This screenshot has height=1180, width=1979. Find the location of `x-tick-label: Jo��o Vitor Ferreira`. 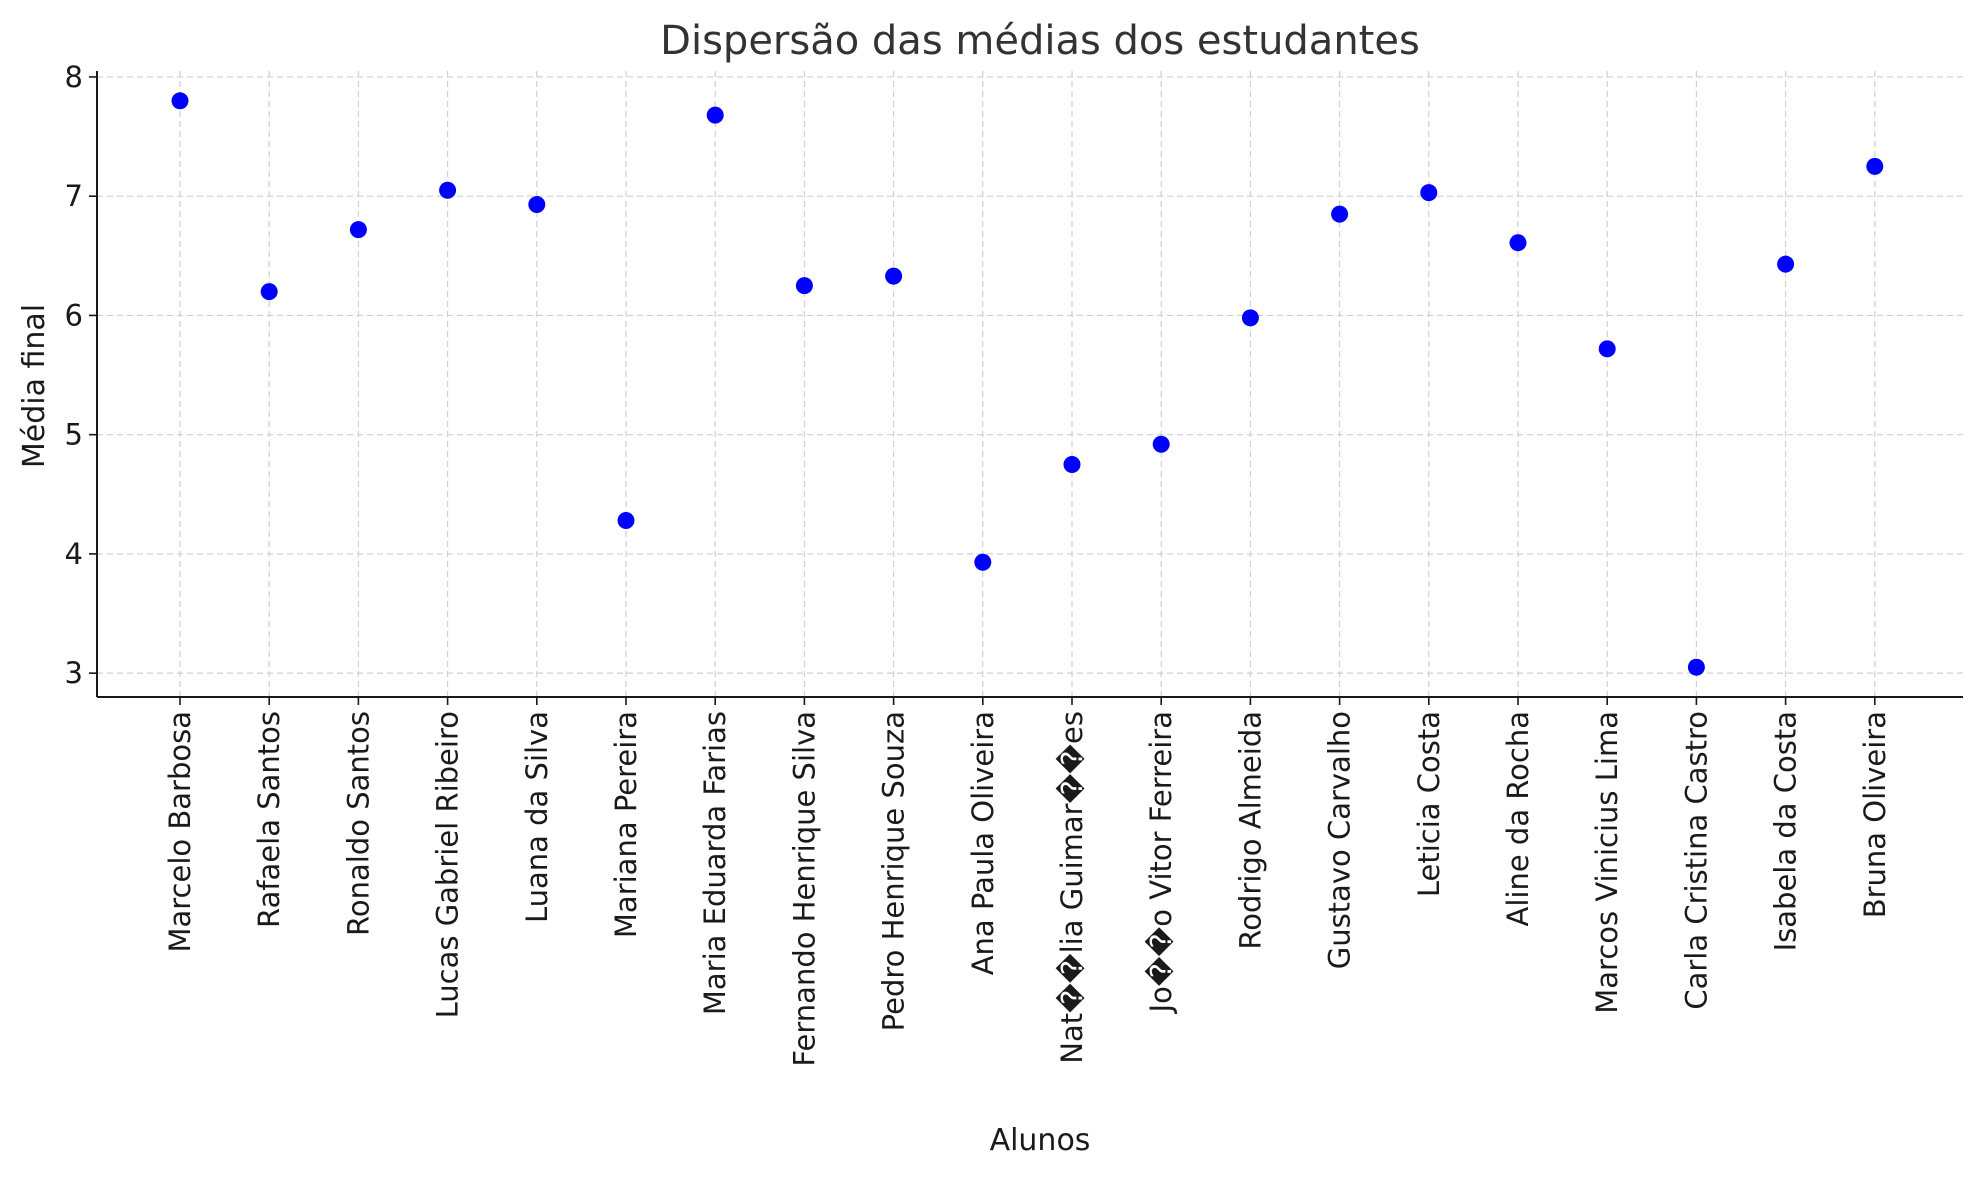

x-tick-label: Jo��o Vitor Ferreira is located at coordinates (1161, 862).